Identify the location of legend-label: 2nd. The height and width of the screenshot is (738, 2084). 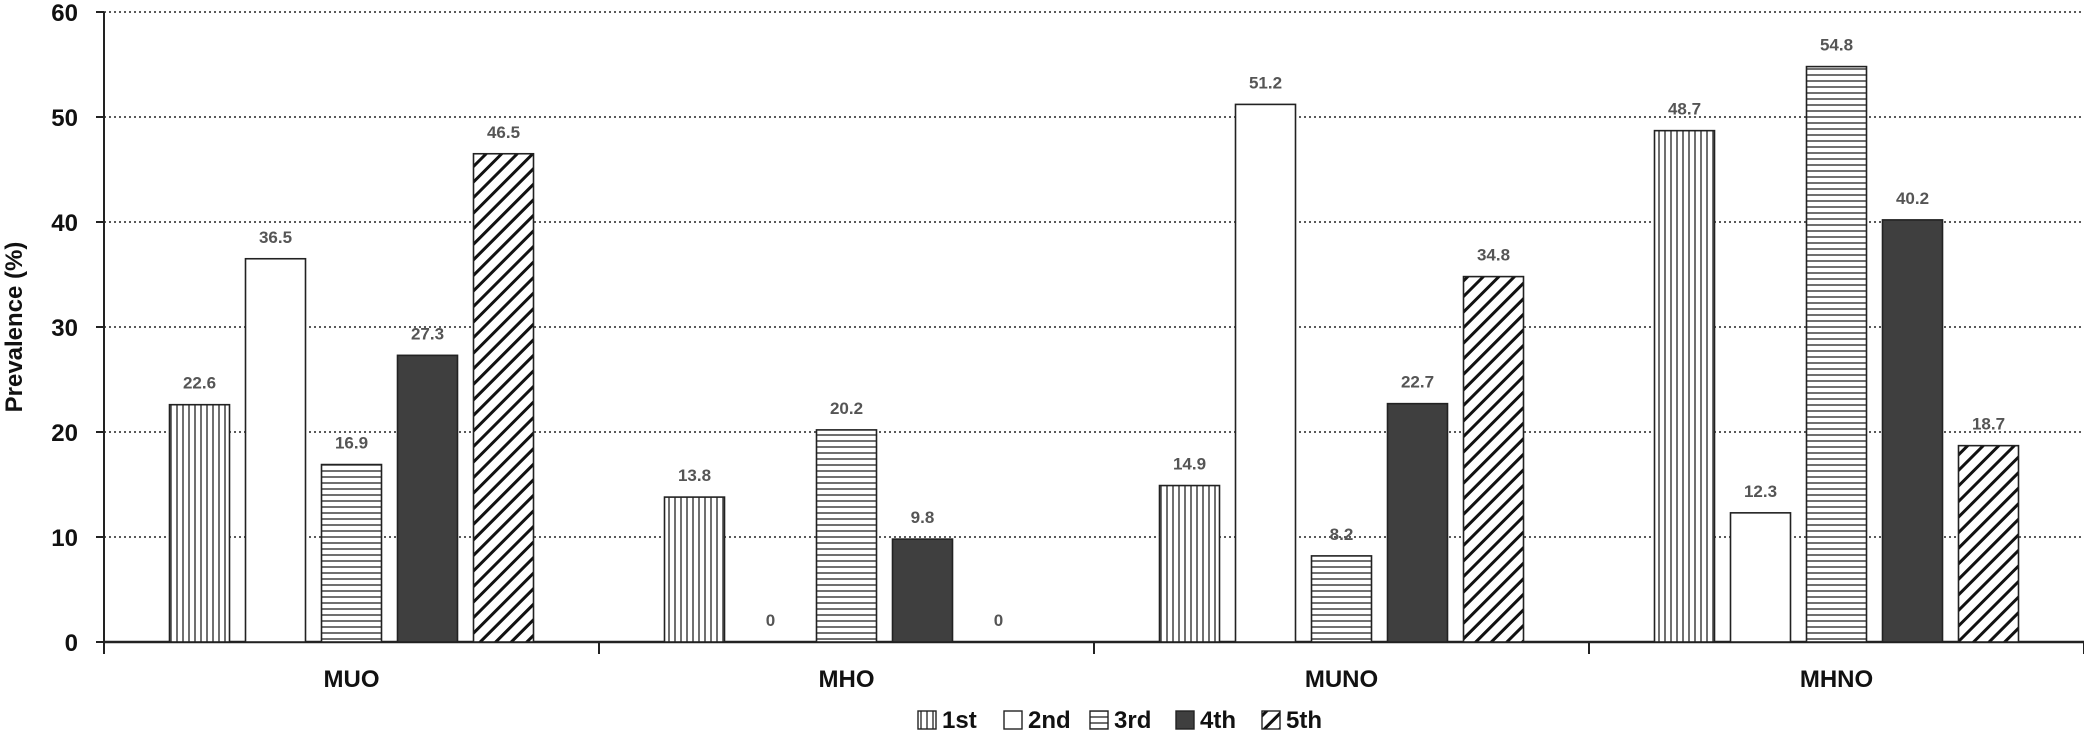
(1049, 720).